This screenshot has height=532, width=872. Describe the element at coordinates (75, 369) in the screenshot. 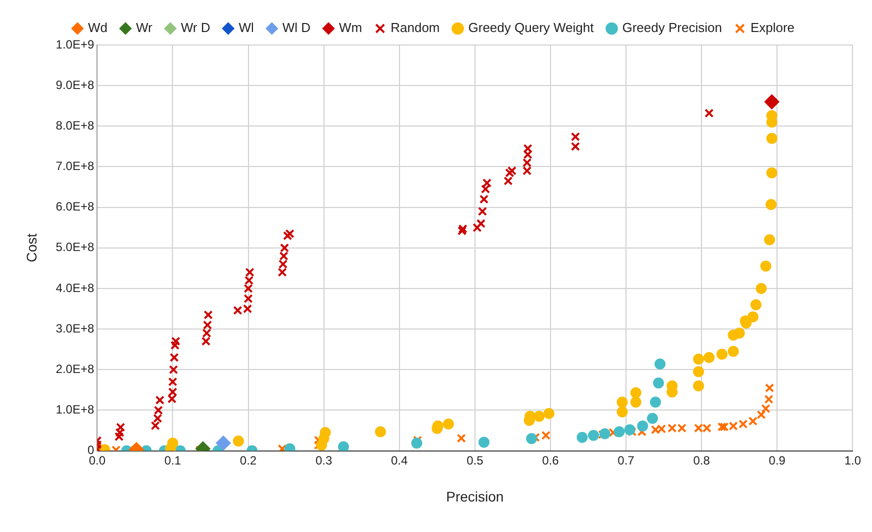

I see `y-tick-label: 2.0E+8` at that location.